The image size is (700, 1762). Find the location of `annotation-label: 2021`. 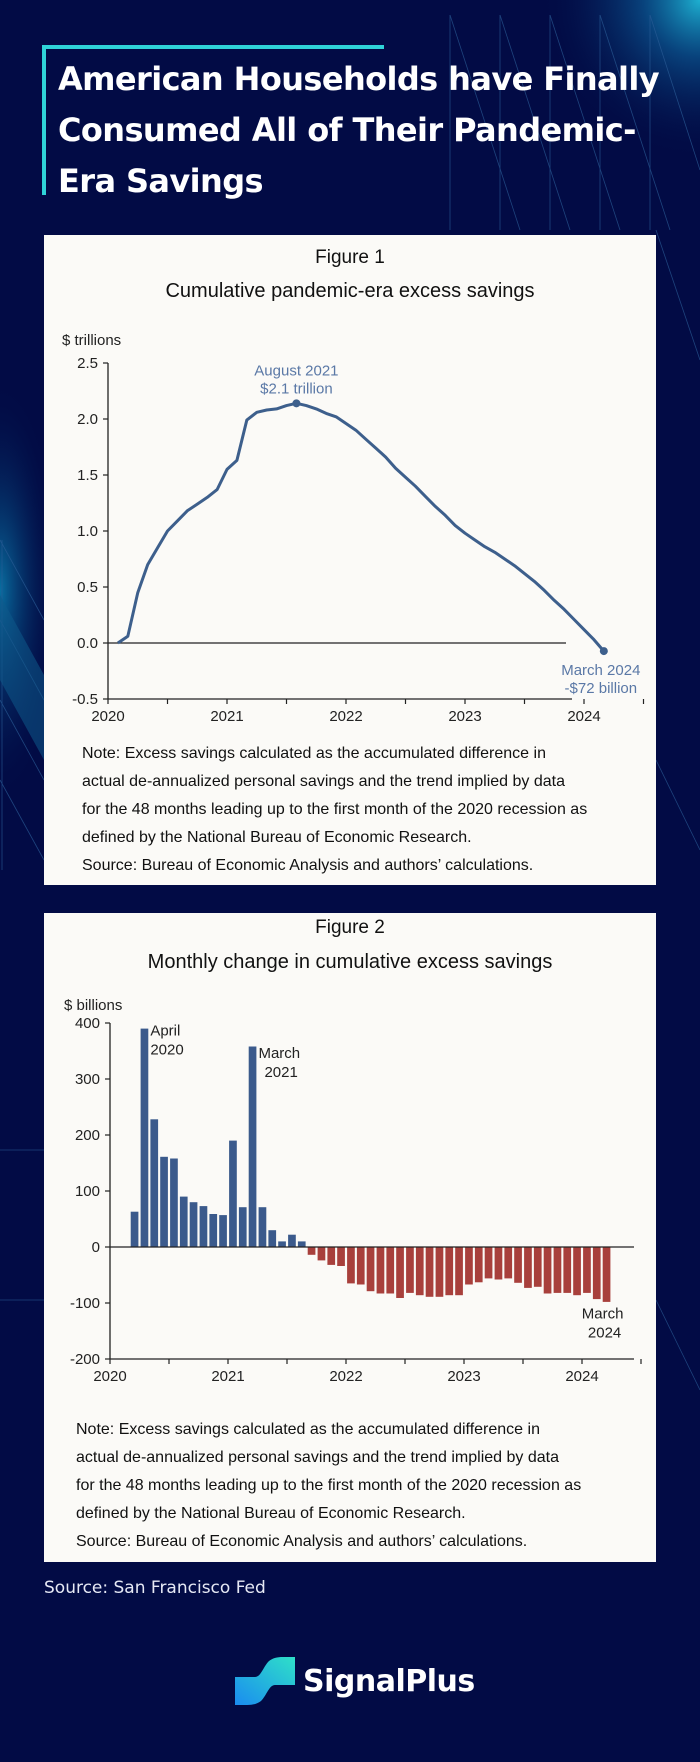

annotation-label: 2021 is located at coordinates (280, 1072).